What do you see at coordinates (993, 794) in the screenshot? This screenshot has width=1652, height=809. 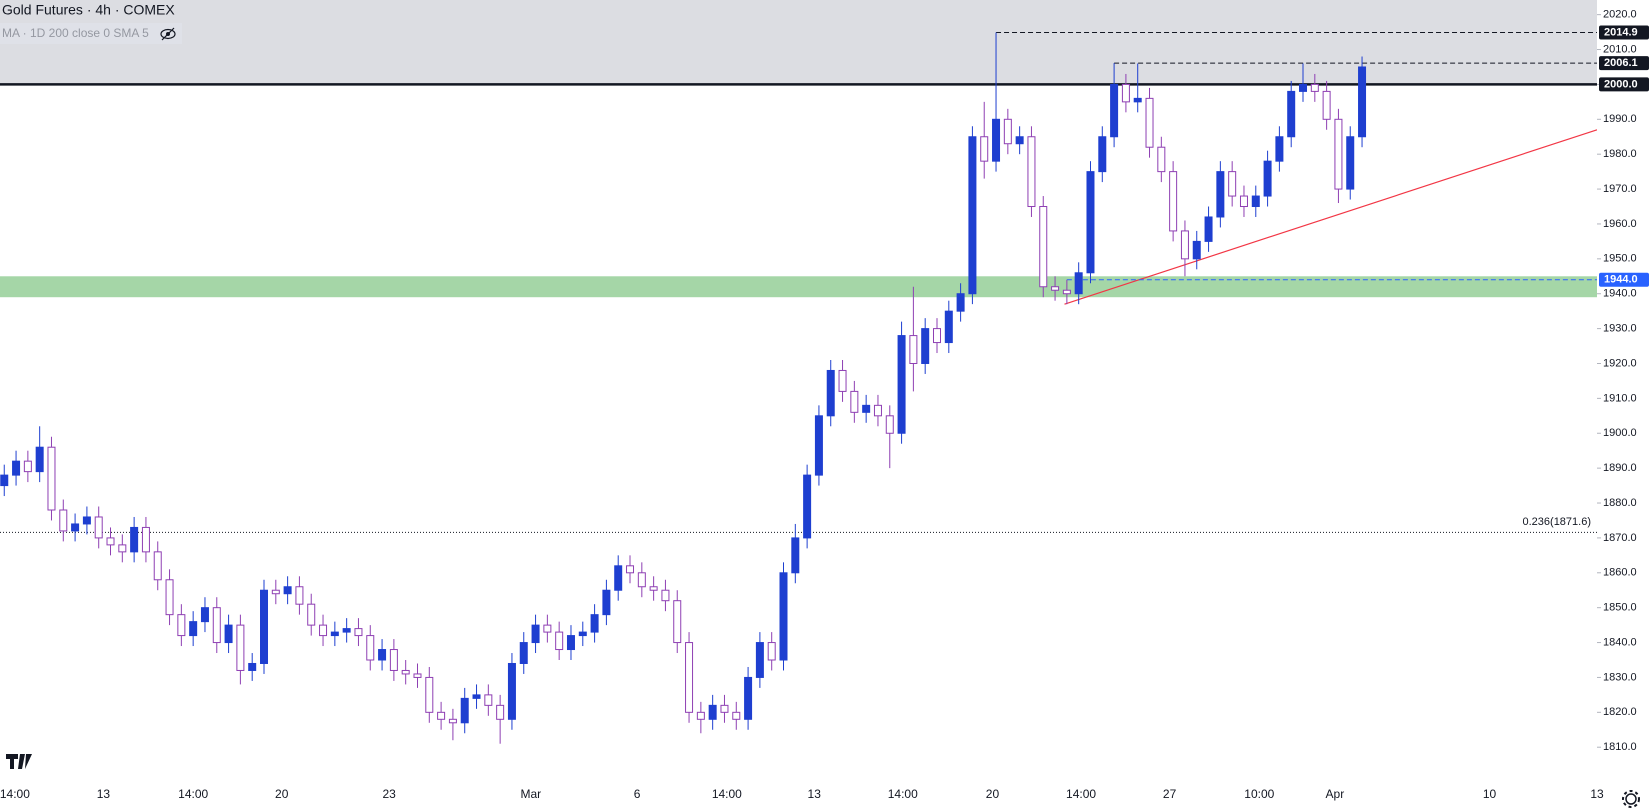 I see `x-tick-label: 20` at bounding box center [993, 794].